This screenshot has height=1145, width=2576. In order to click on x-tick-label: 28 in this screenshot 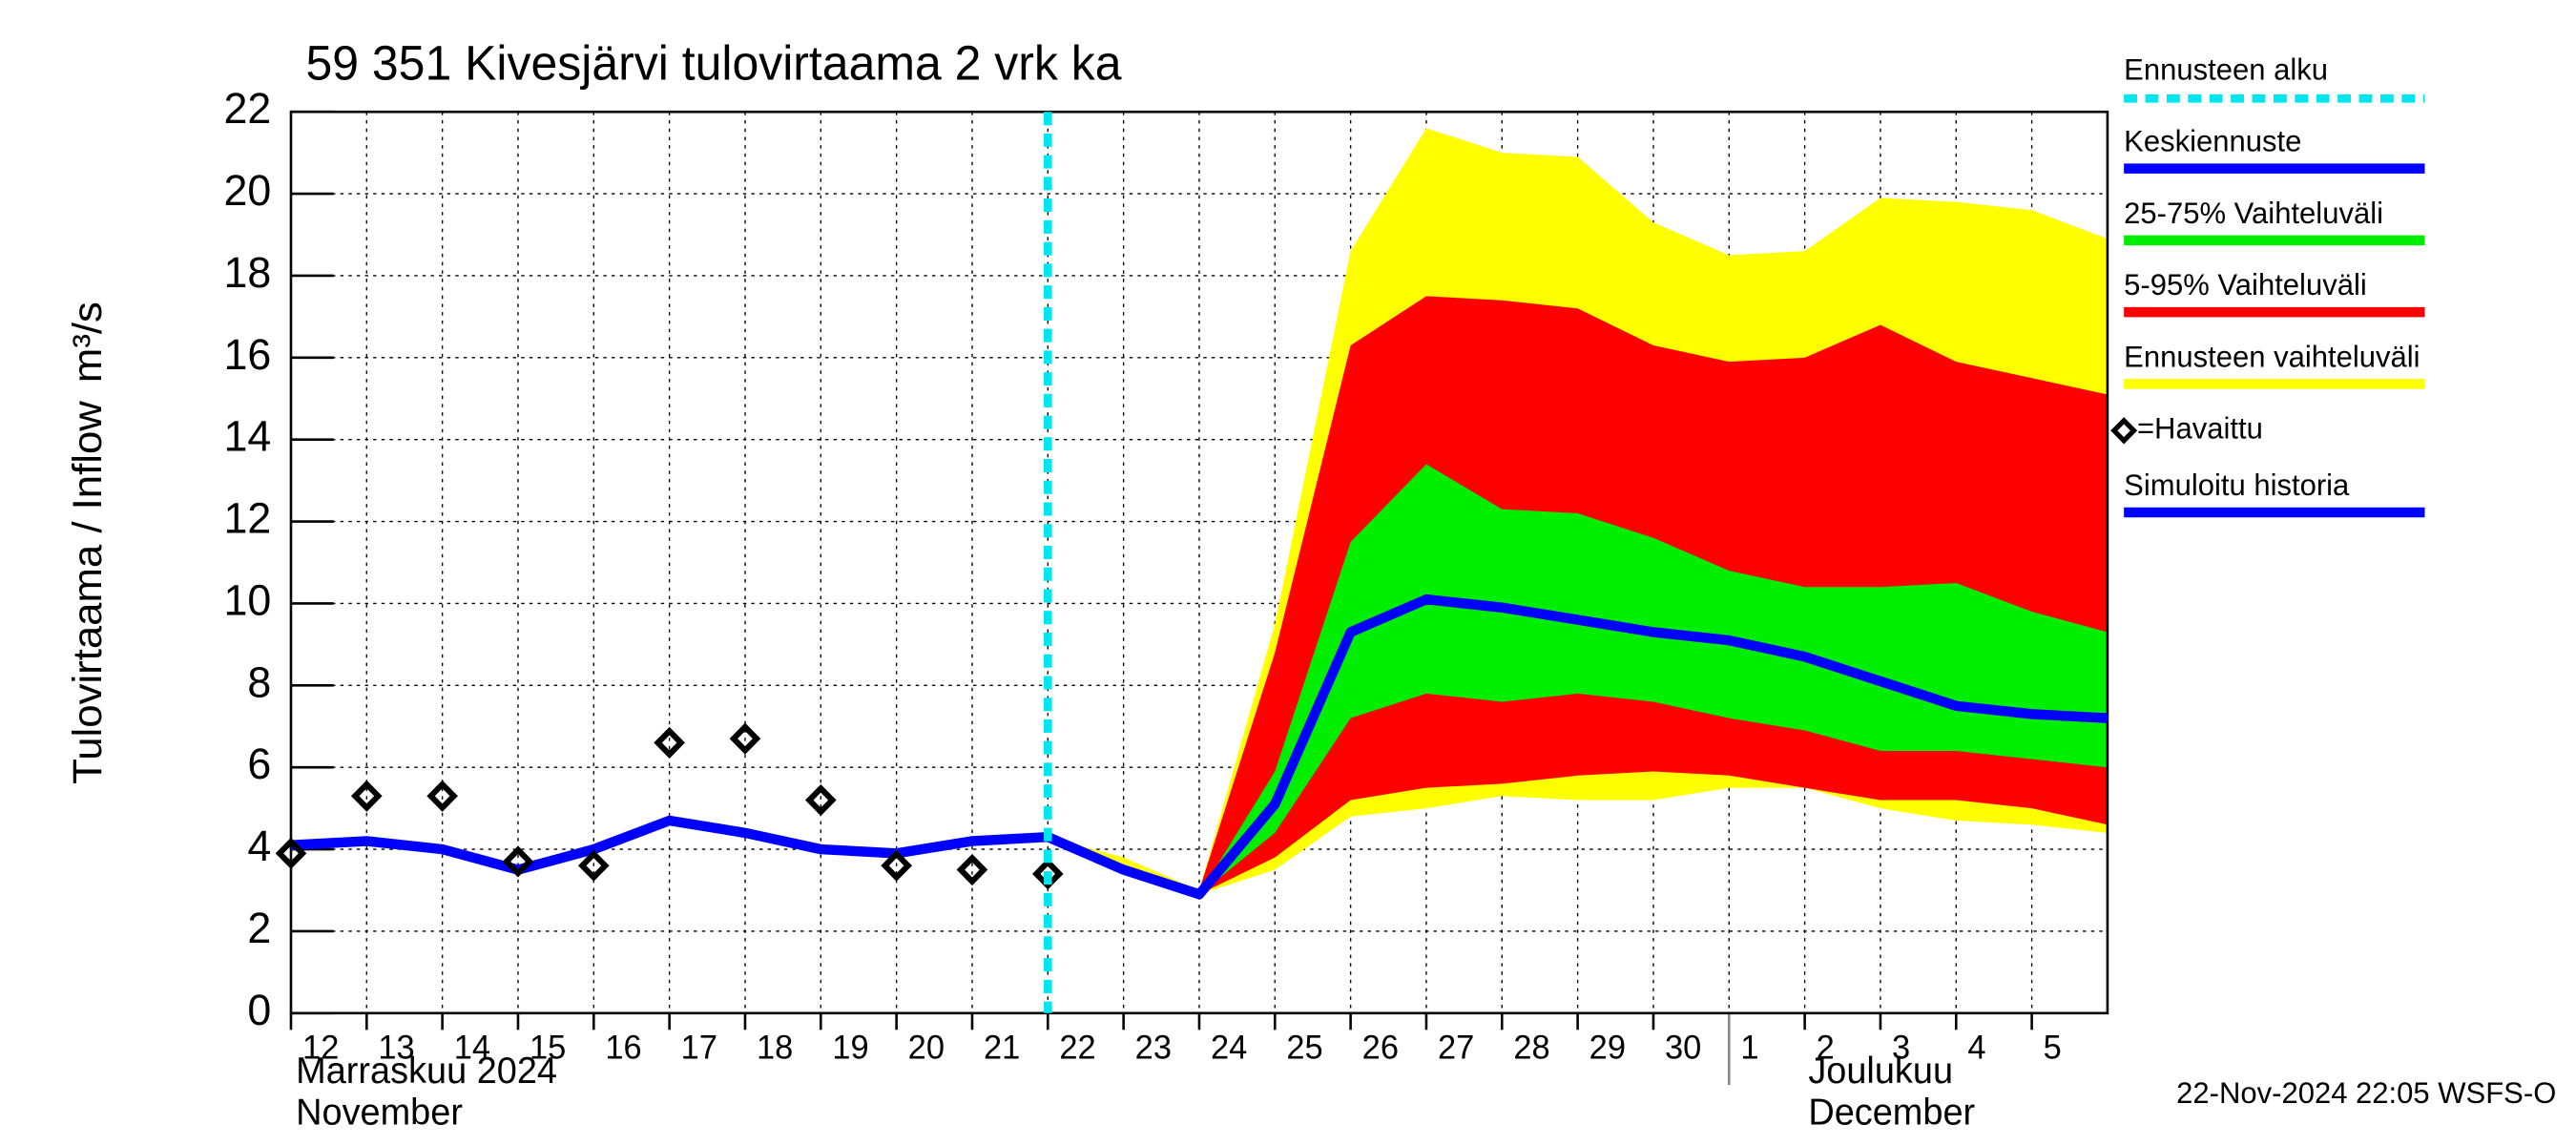, I will do `click(1531, 1048)`.